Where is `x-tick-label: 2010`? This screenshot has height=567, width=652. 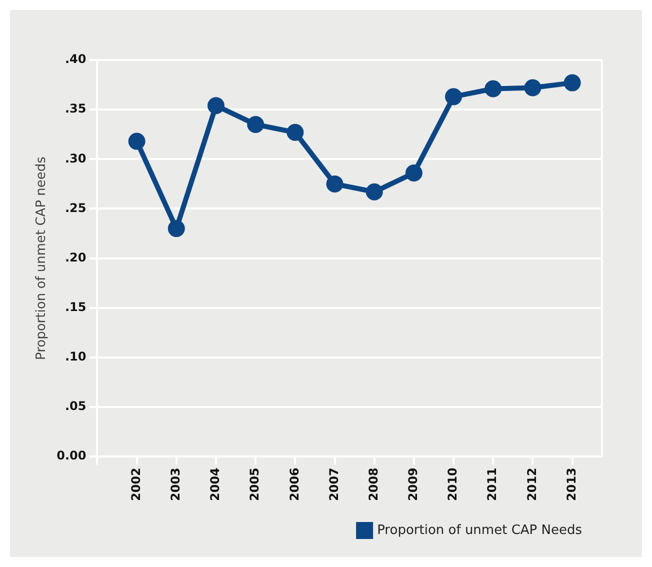 x-tick-label: 2010 is located at coordinates (453, 485).